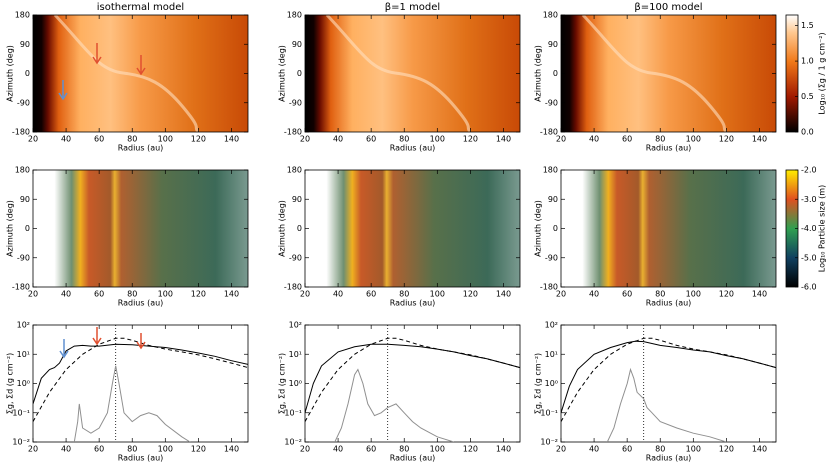 This screenshot has height=470, width=830. I want to click on colorbar, so click(792, 73).